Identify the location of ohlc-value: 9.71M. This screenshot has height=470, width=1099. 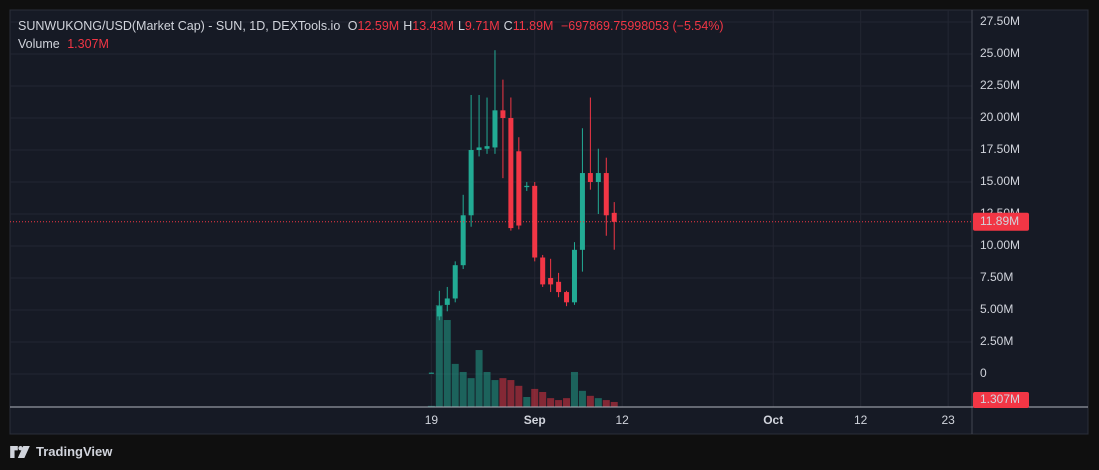
(482, 26).